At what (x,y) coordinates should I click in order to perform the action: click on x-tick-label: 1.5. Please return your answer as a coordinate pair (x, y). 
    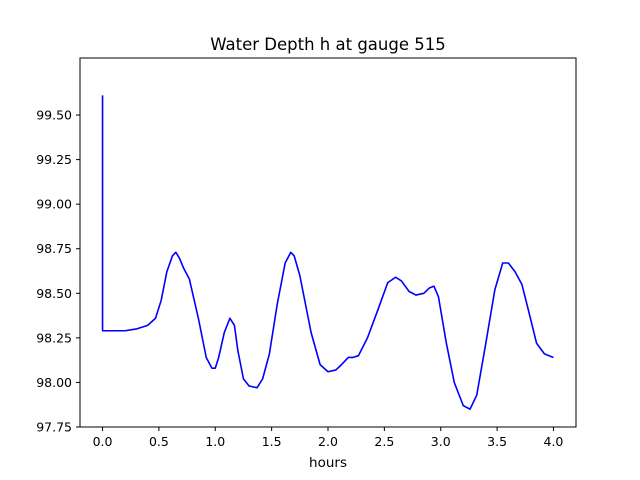
    Looking at the image, I should click on (272, 441).